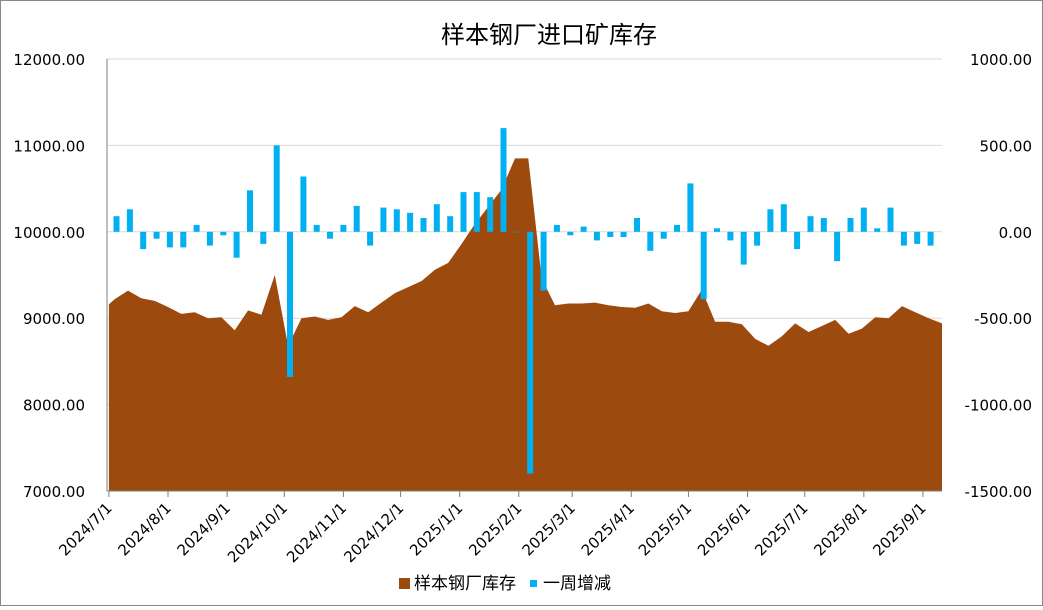 Image resolution: width=1043 pixels, height=610 pixels. Describe the element at coordinates (549, 35) in the screenshot. I see `chart-title: 样本钢厂进口矿库存` at that location.